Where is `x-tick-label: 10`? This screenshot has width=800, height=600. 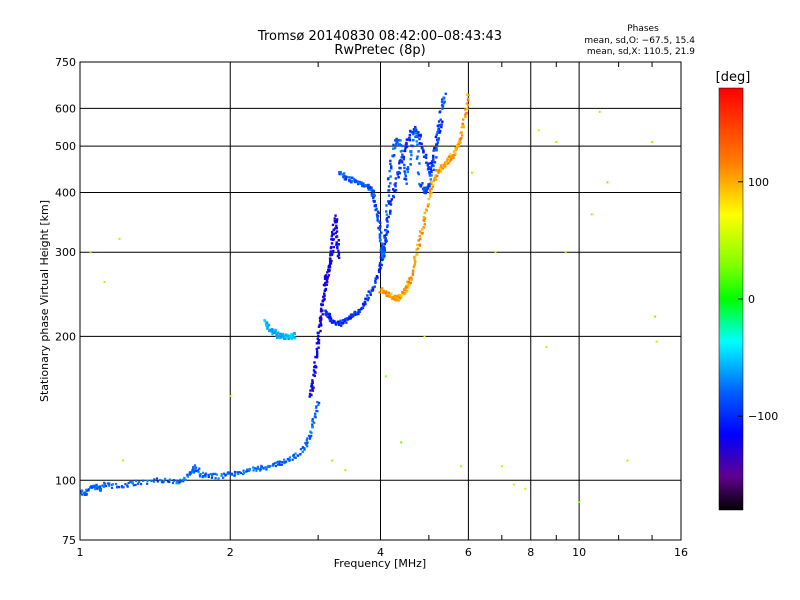
x-tick-label: 10 is located at coordinates (579, 552).